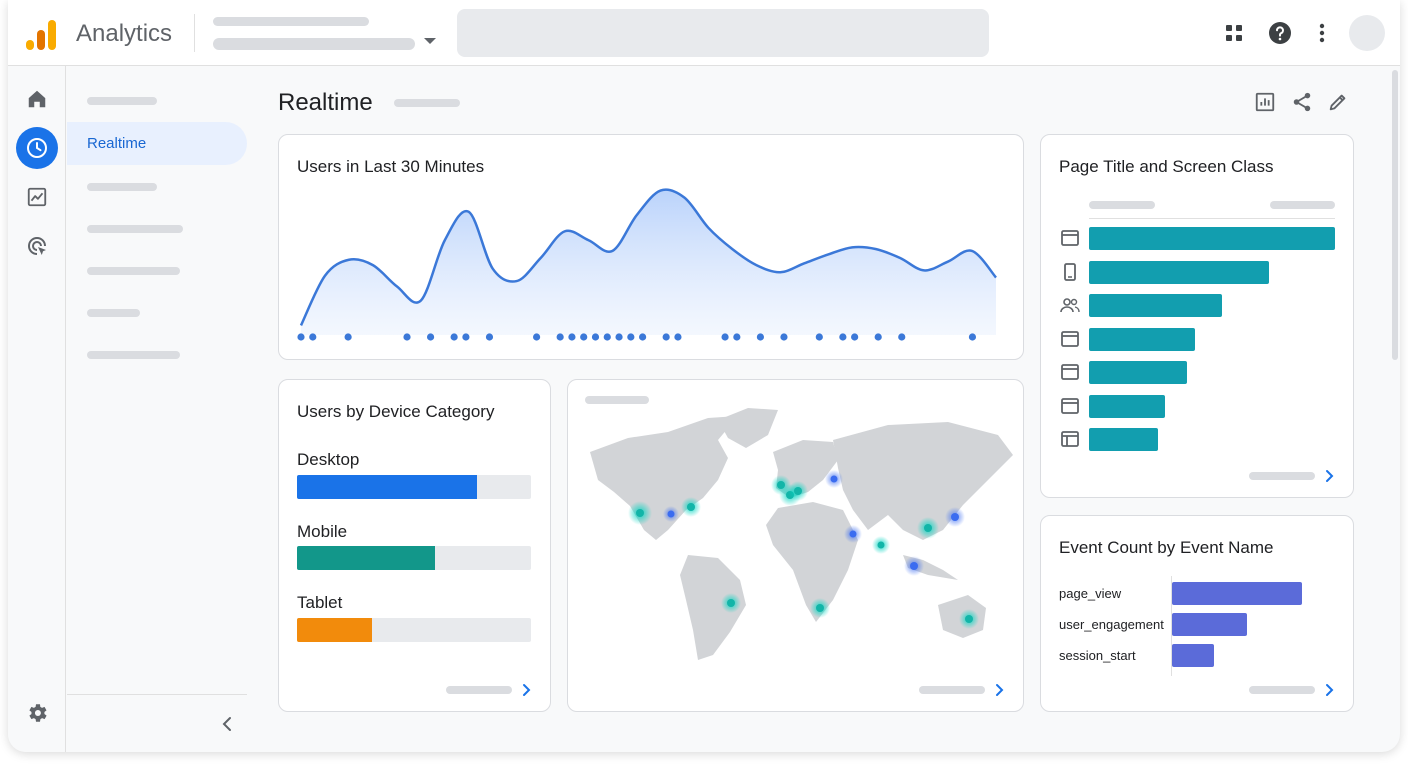 This screenshot has height=768, width=1408. Describe the element at coordinates (1280, 33) in the screenshot. I see `help-icon` at that location.